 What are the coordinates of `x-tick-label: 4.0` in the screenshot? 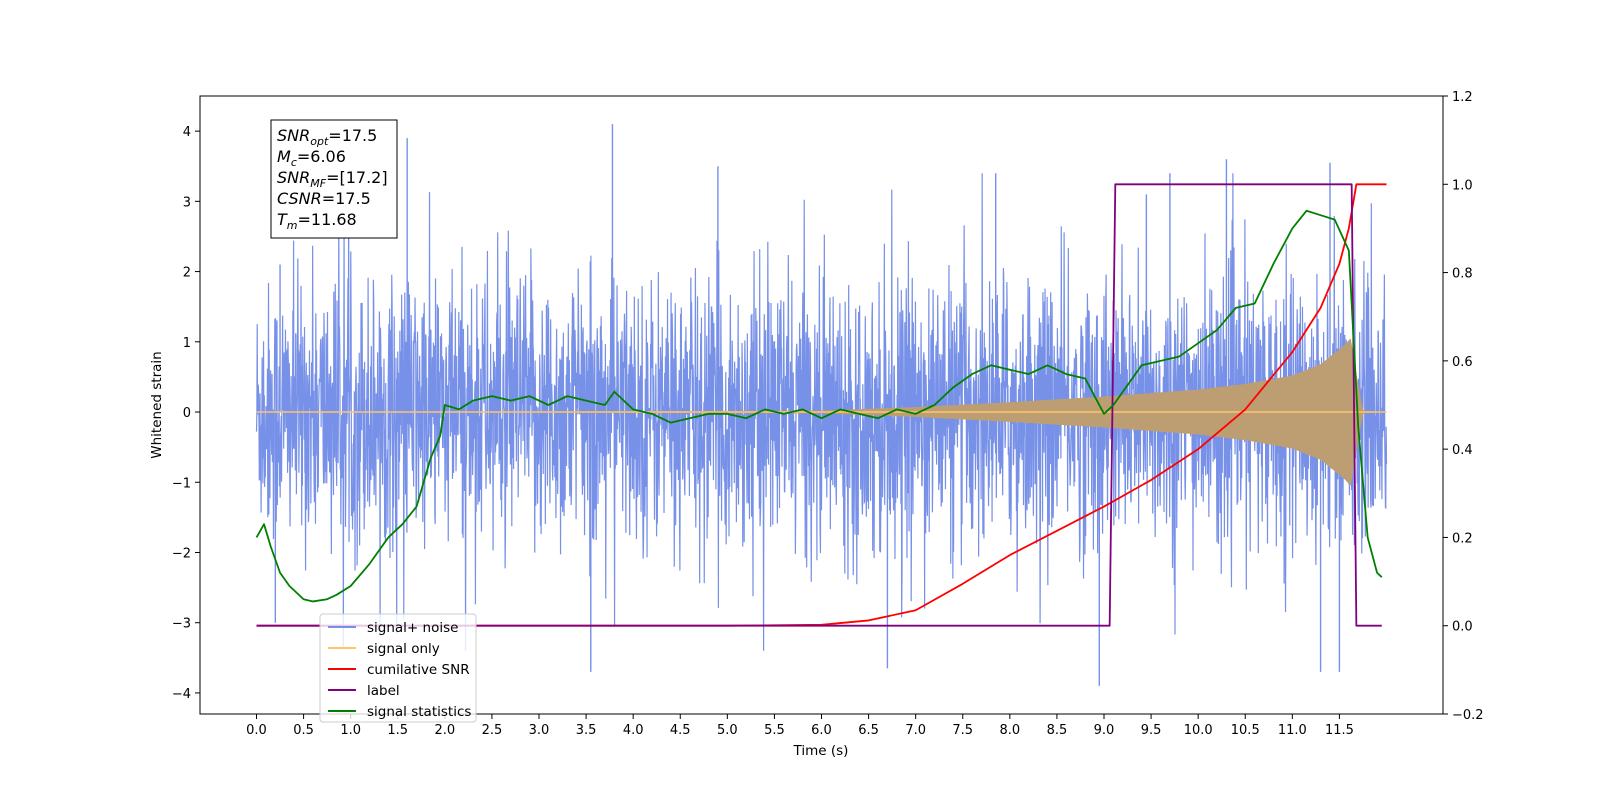 It's located at (633, 730).